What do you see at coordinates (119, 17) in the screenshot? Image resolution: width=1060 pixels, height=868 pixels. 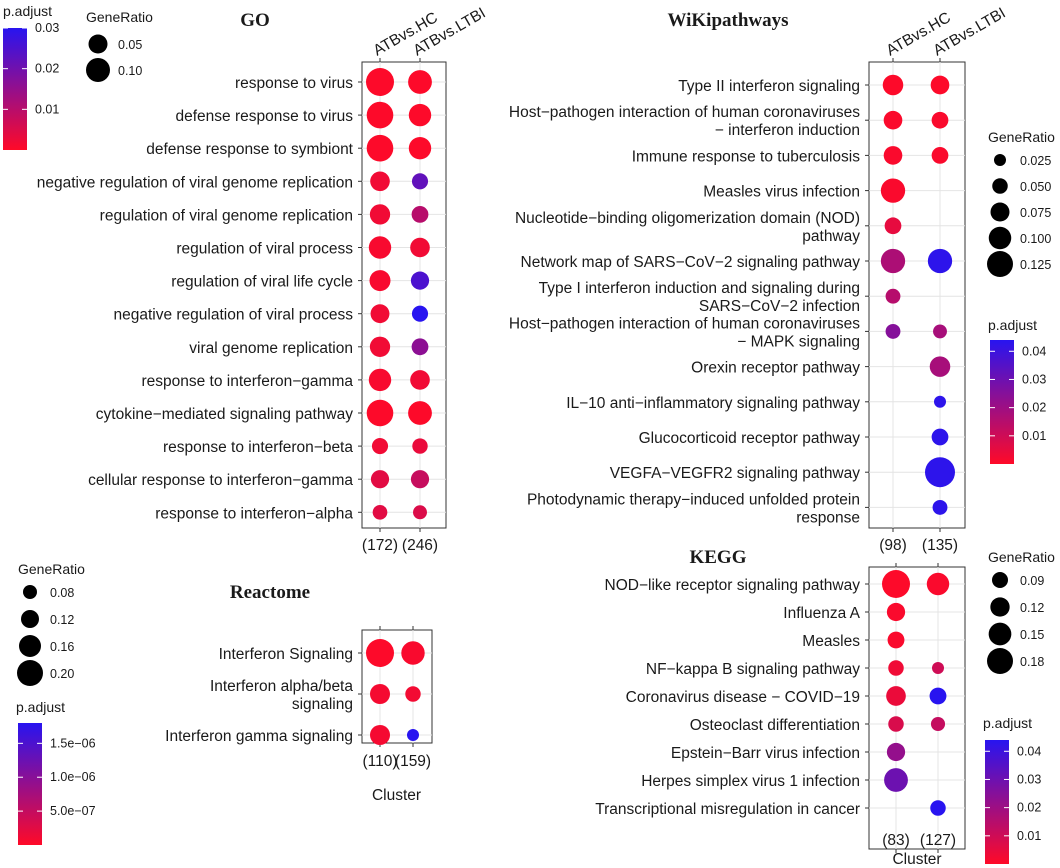 I see `go-size-legend-title: GeneRatio` at bounding box center [119, 17].